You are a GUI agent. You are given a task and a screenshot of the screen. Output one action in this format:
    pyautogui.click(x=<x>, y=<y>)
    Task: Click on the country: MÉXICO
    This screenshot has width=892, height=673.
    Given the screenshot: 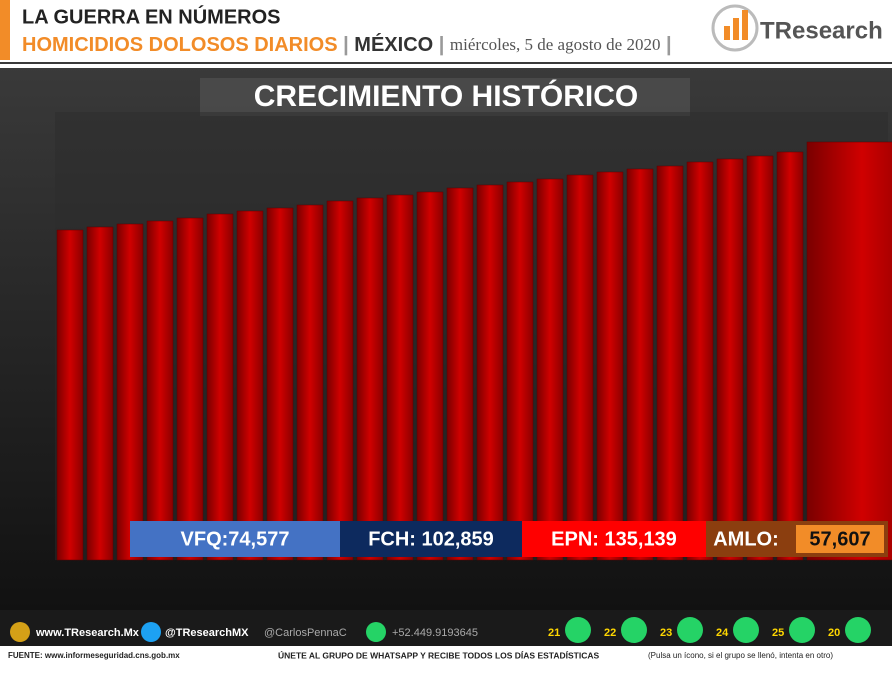 What is the action you would take?
    pyautogui.click(x=393, y=44)
    